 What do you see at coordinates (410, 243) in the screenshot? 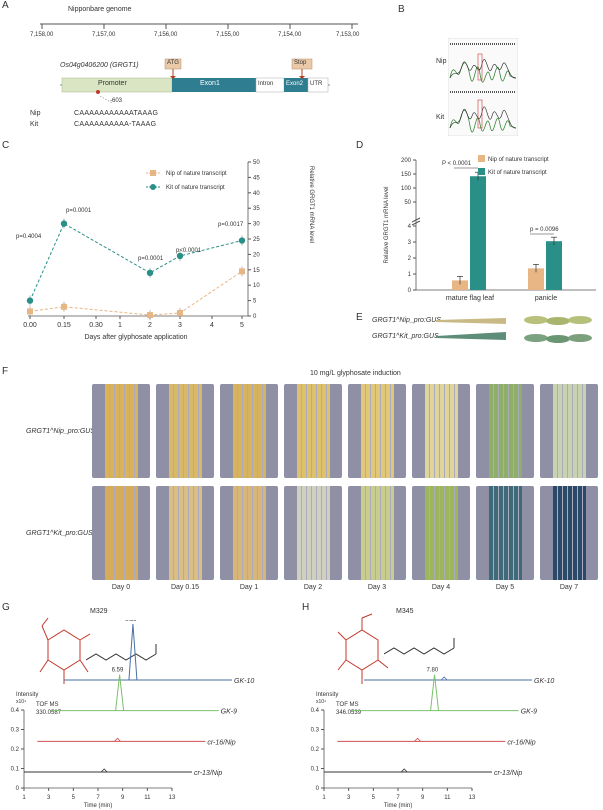
I see `y-tick-label: 3` at bounding box center [410, 243].